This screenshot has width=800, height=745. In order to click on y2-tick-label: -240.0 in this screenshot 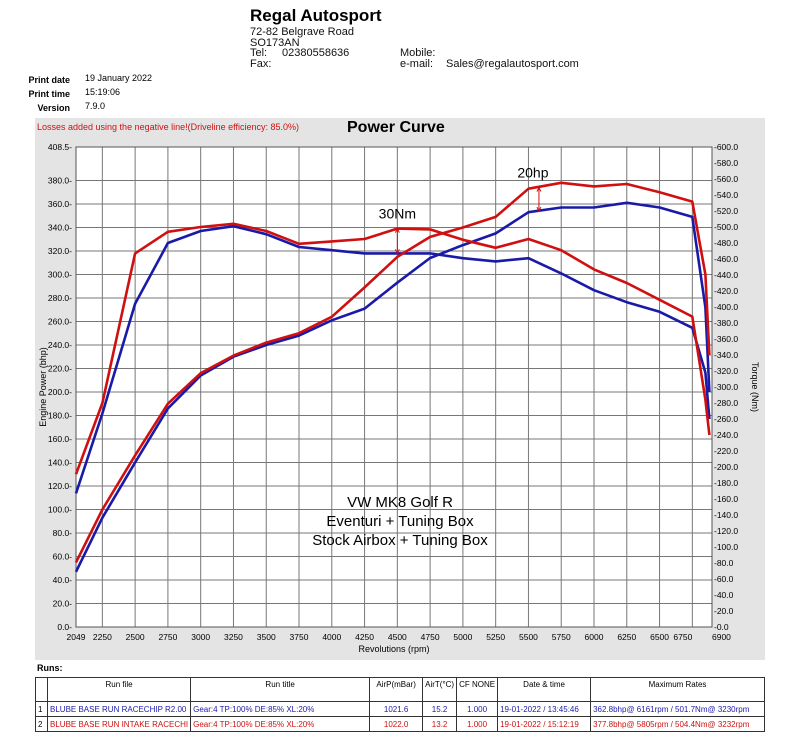, I will do `click(726, 435)`.